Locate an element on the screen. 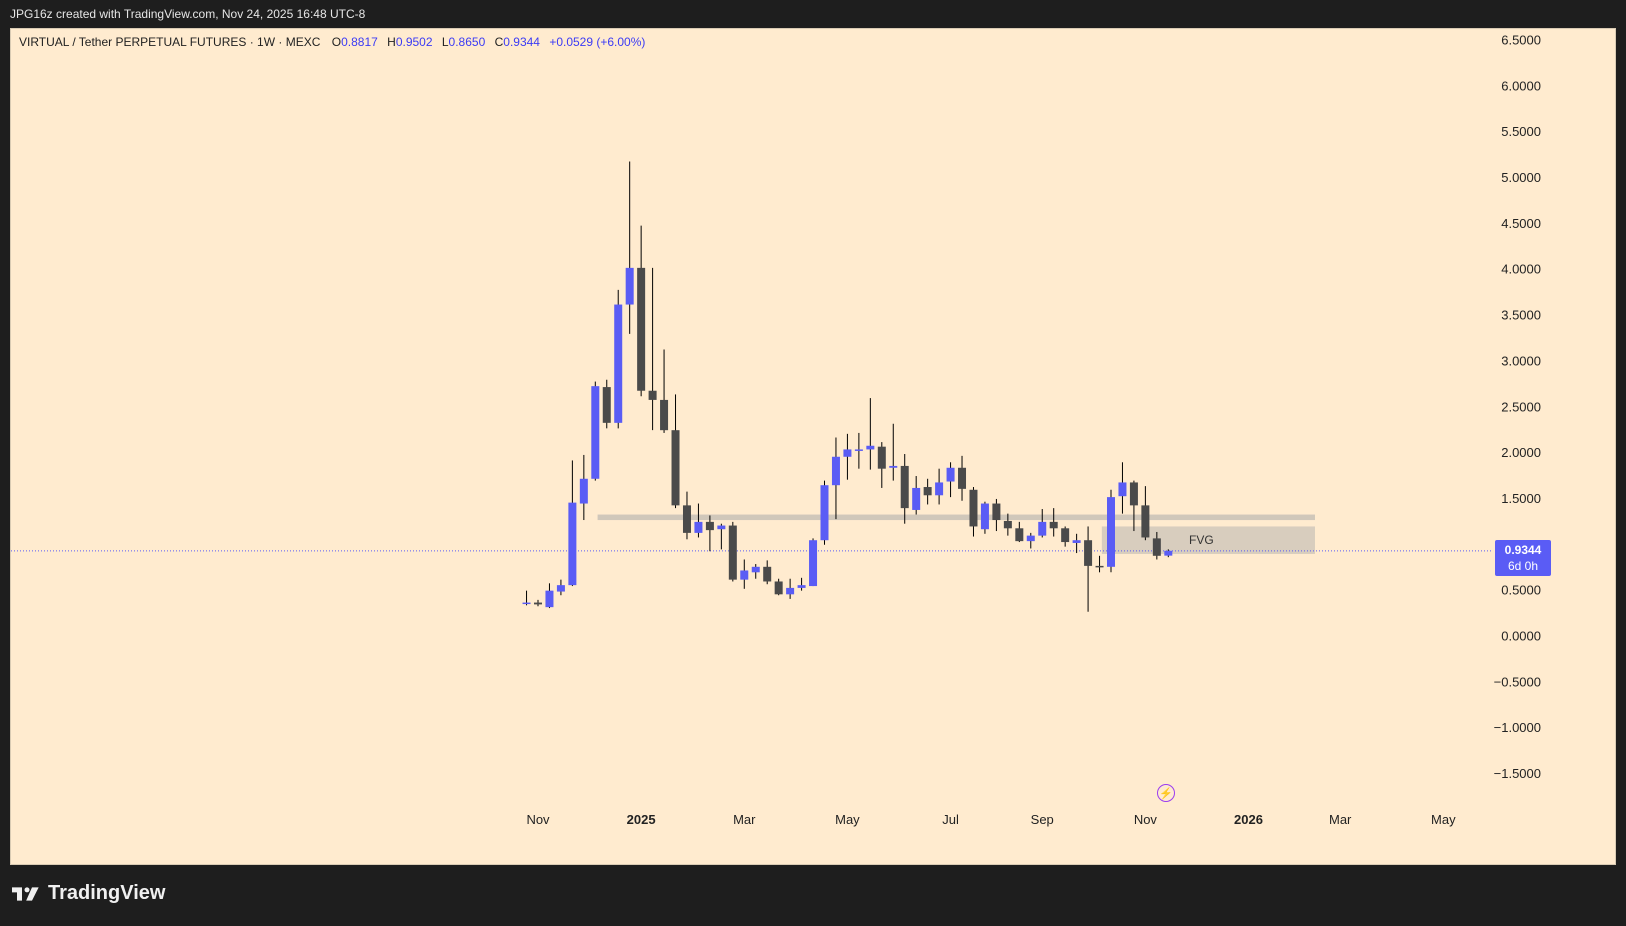 This screenshot has width=1626, height=926. tradingview-logo-icon is located at coordinates (25, 893).